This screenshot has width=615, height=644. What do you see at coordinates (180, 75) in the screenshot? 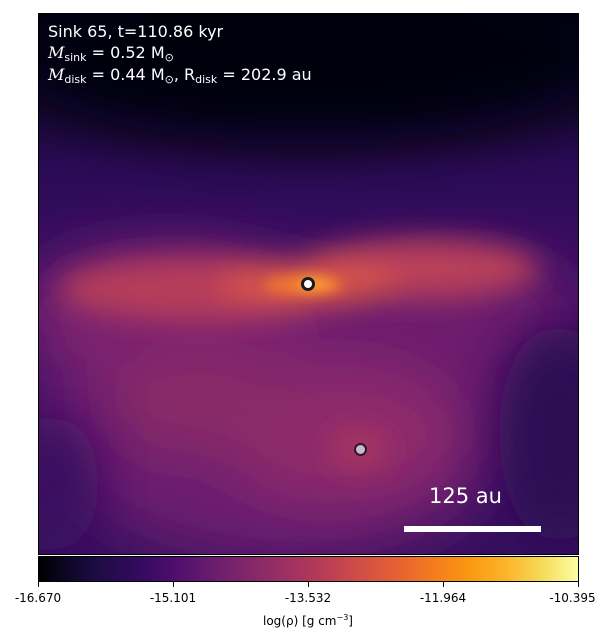
I see `disk-mass-radius-label: Mdisk = 0.44 M⊙, Rdisk = 202.9 au` at bounding box center [180, 75].